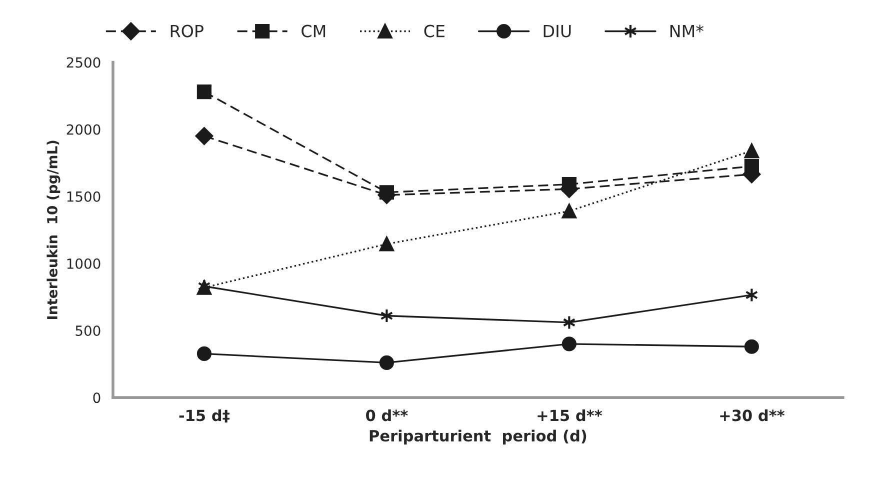 The image size is (869, 479). Describe the element at coordinates (83, 263) in the screenshot. I see `y-tick-label: 1000` at that location.